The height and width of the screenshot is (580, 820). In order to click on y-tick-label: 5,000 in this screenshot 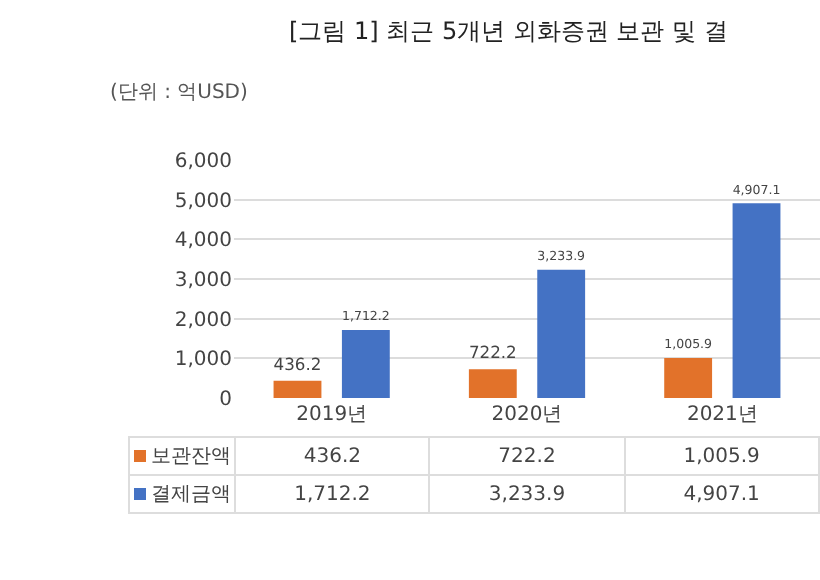, I will do `click(203, 201)`.